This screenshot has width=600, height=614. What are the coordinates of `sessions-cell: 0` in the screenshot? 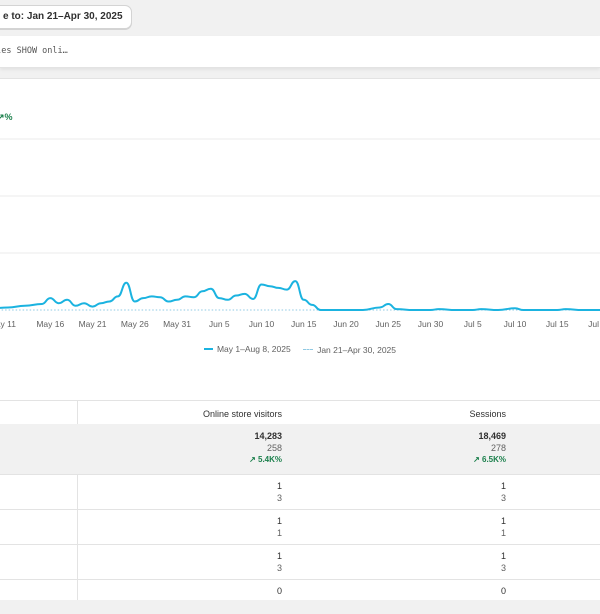 It's located at (503, 591).